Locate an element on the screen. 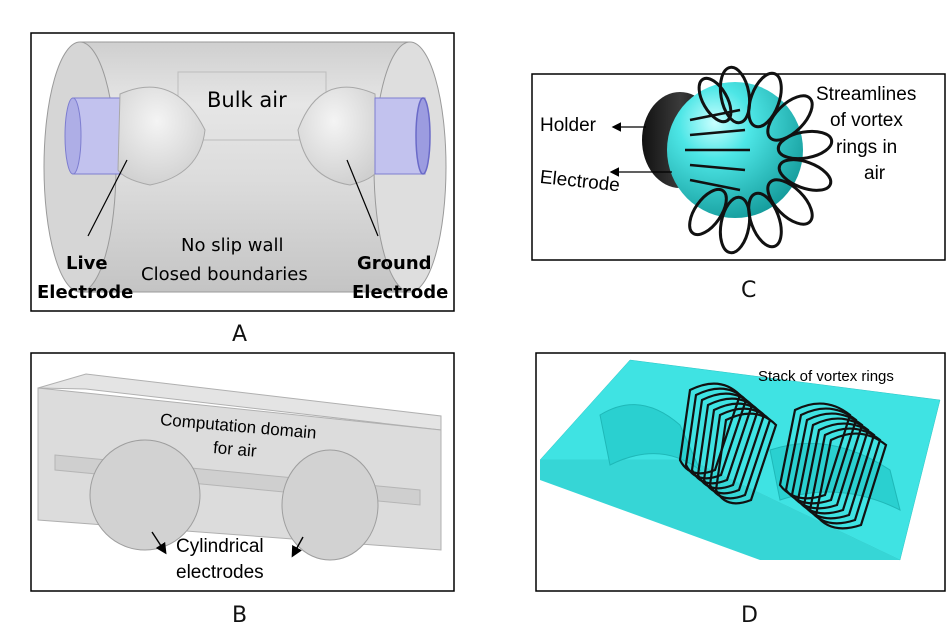  ground-pointer-line is located at coordinates (362, 198).